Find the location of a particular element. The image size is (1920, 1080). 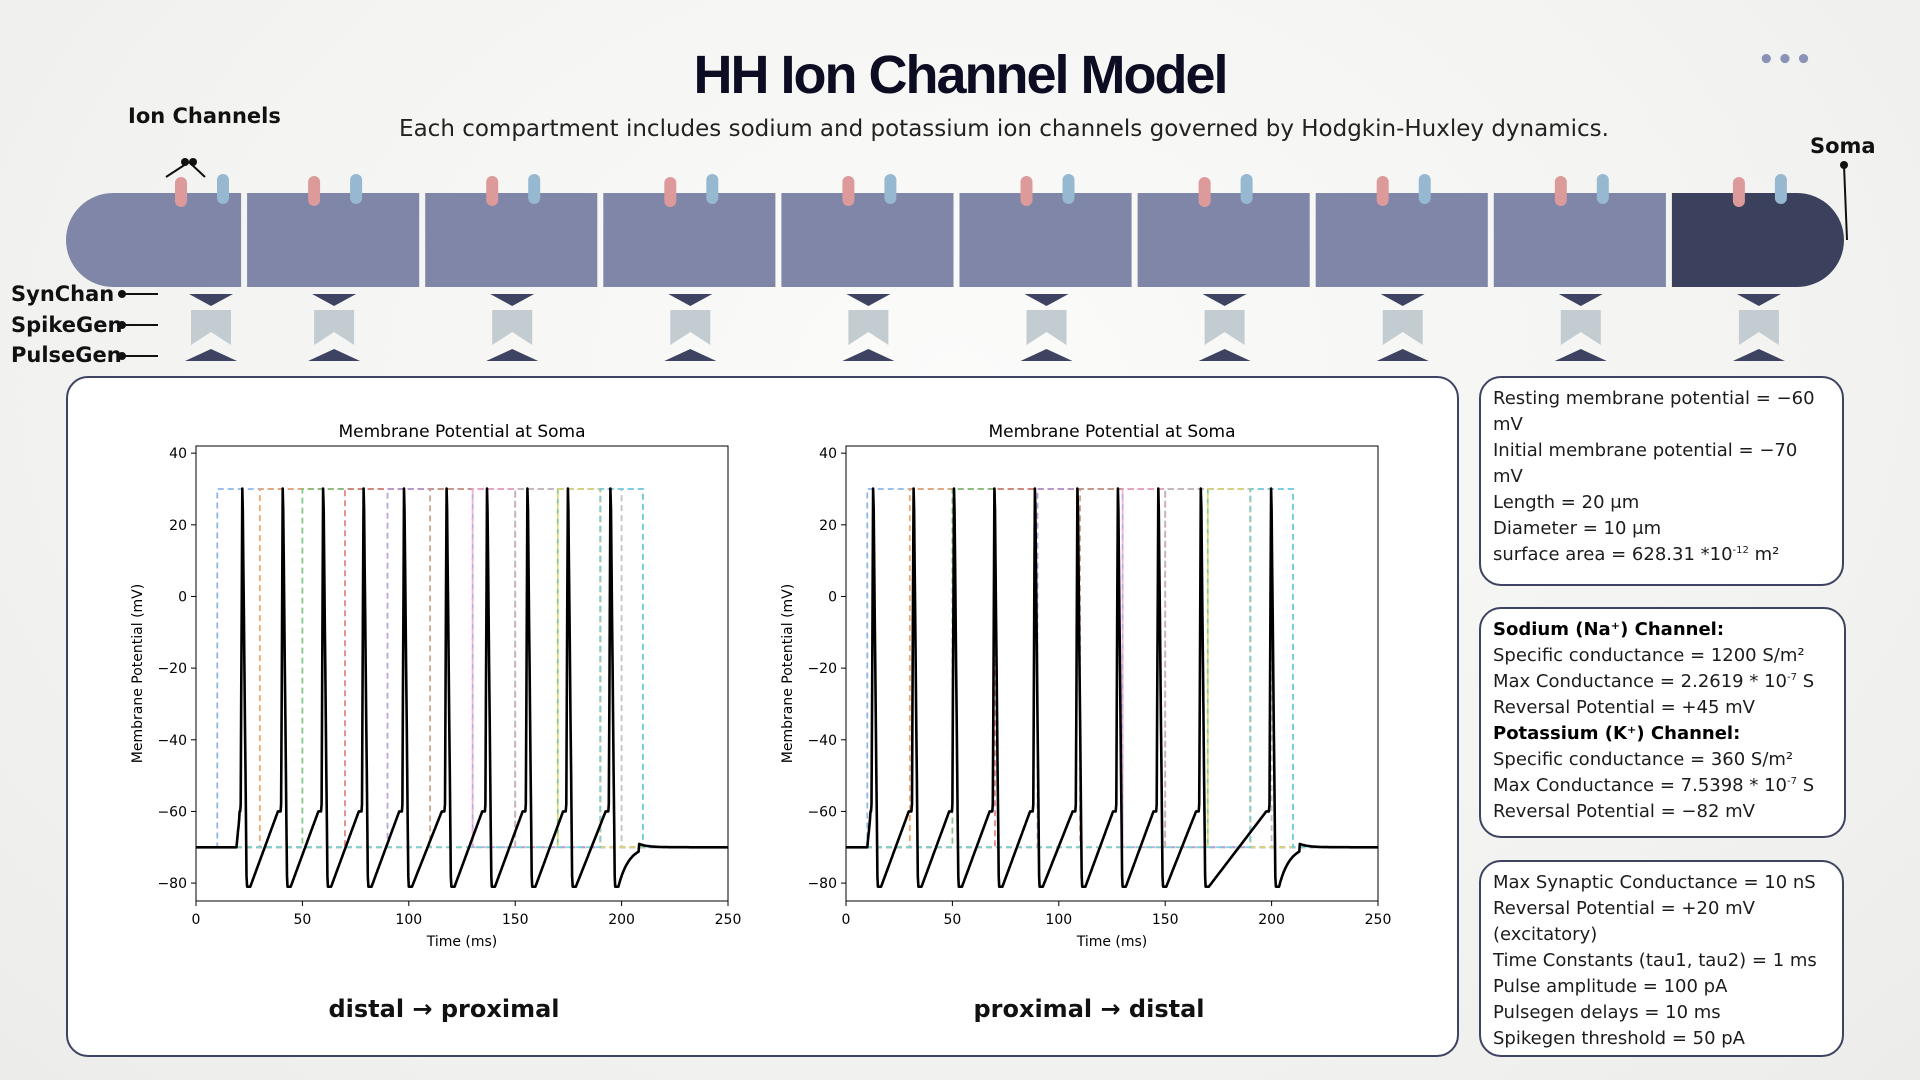

spikegen-label: SpikeGen is located at coordinates (67, 325).